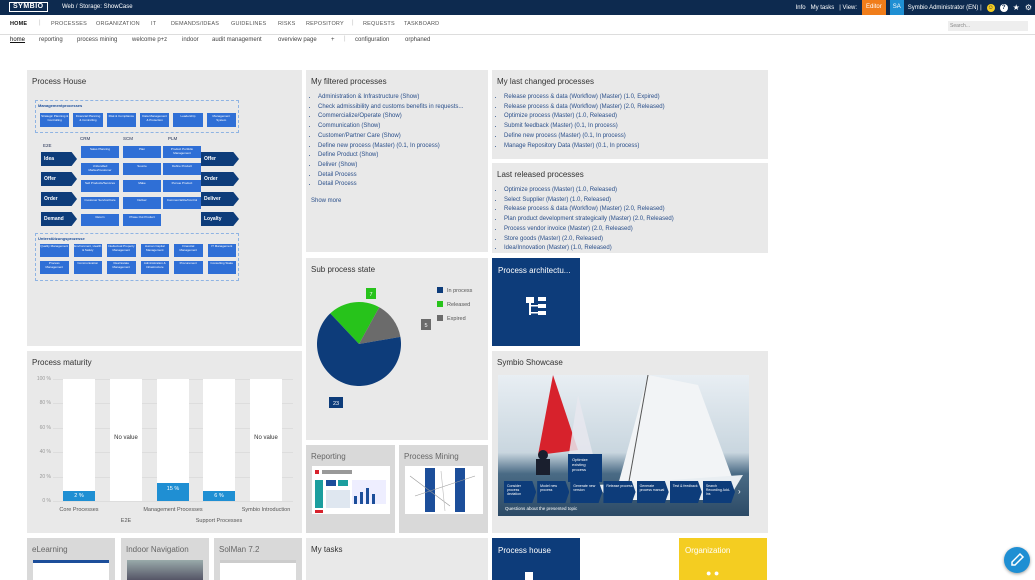 The width and height of the screenshot is (1035, 580). Describe the element at coordinates (874, 7) in the screenshot. I see `editor-view-button: Editor` at that location.